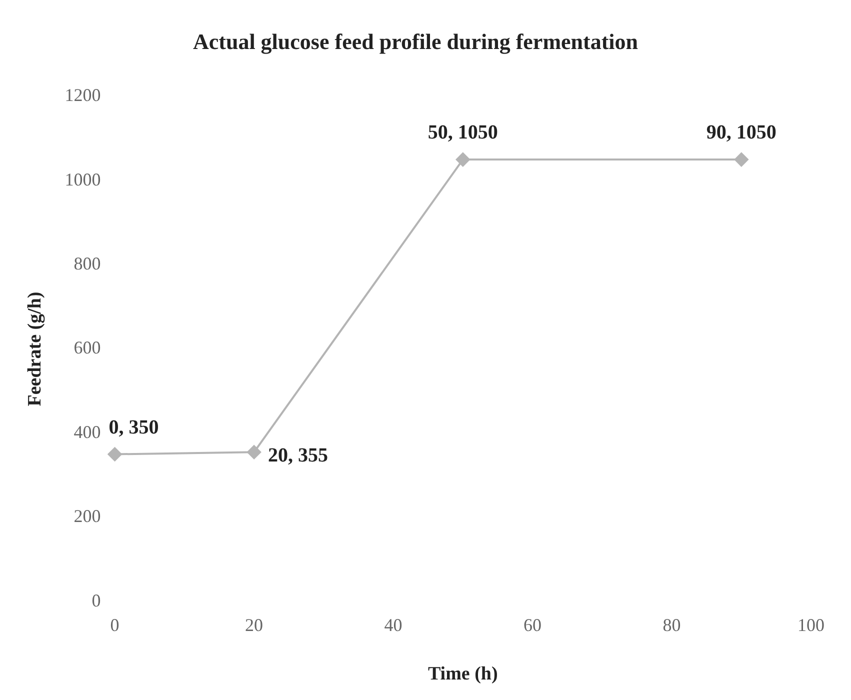  What do you see at coordinates (133, 427) in the screenshot?
I see `data-label: 0, 350` at bounding box center [133, 427].